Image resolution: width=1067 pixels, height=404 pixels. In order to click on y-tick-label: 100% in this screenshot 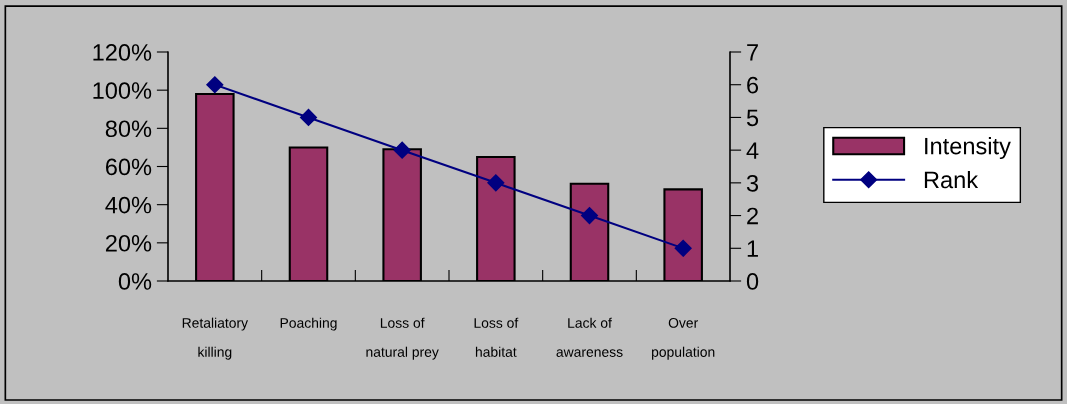, I will do `click(122, 90)`.